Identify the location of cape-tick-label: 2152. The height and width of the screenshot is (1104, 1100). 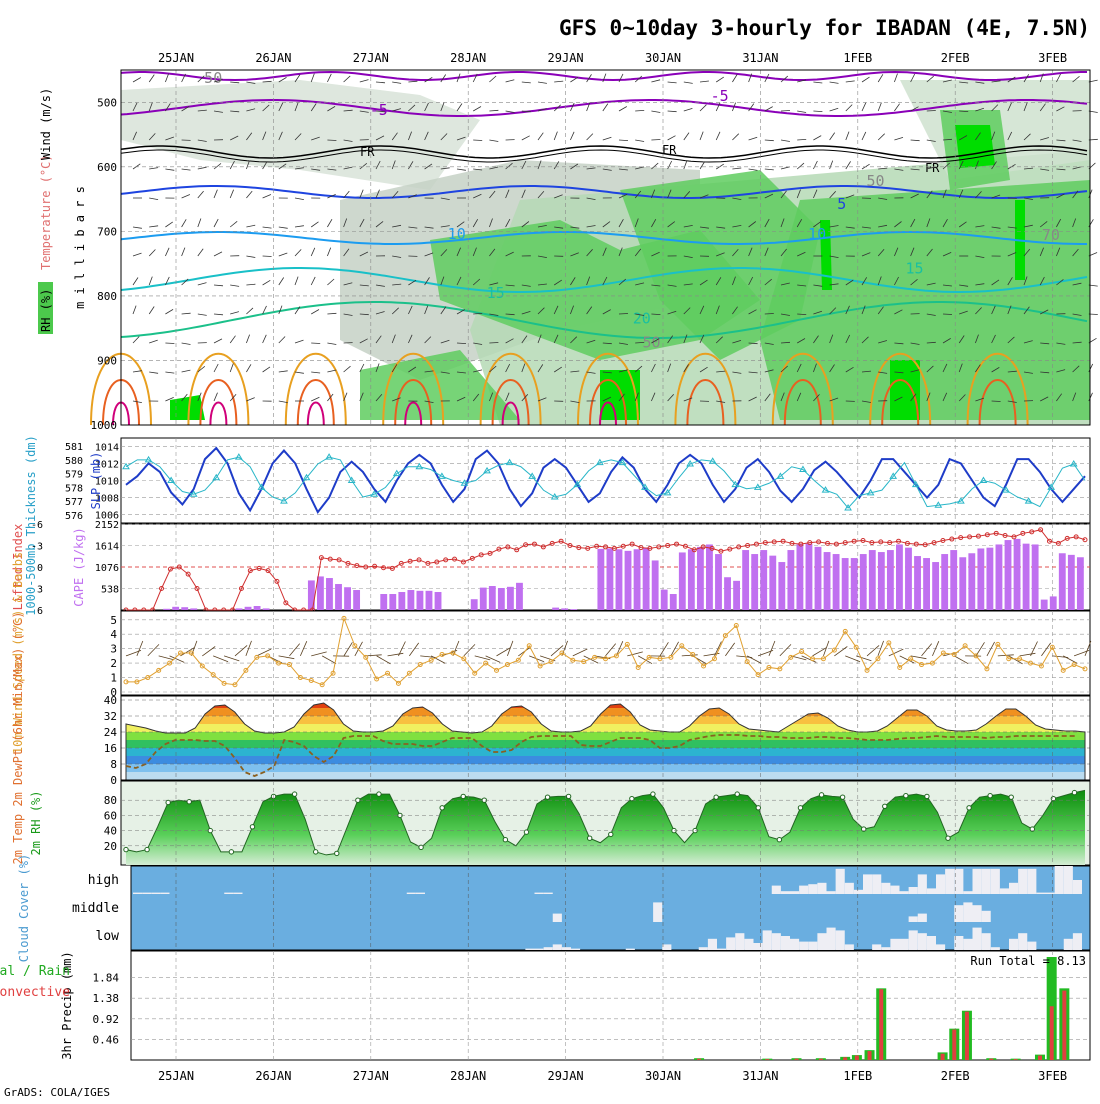
(107, 525).